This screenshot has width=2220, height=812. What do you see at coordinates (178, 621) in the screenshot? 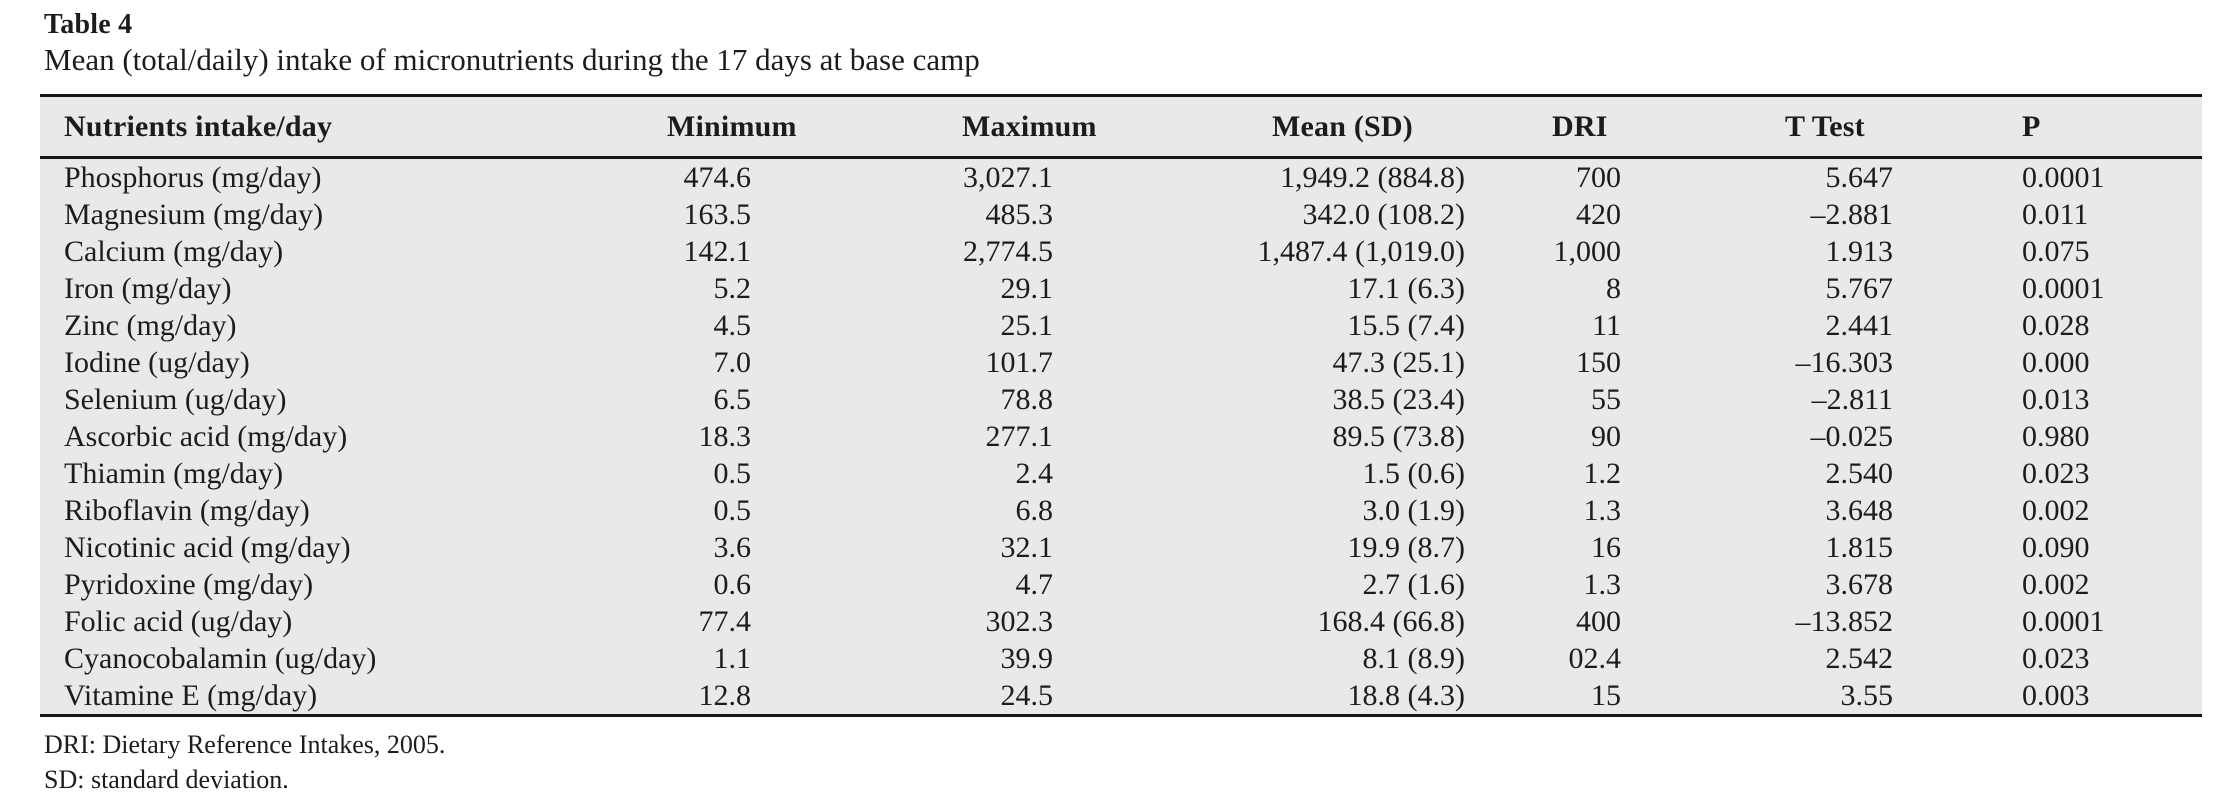
I see `cell-nutrient: Folic acid (ug/day)` at bounding box center [178, 621].